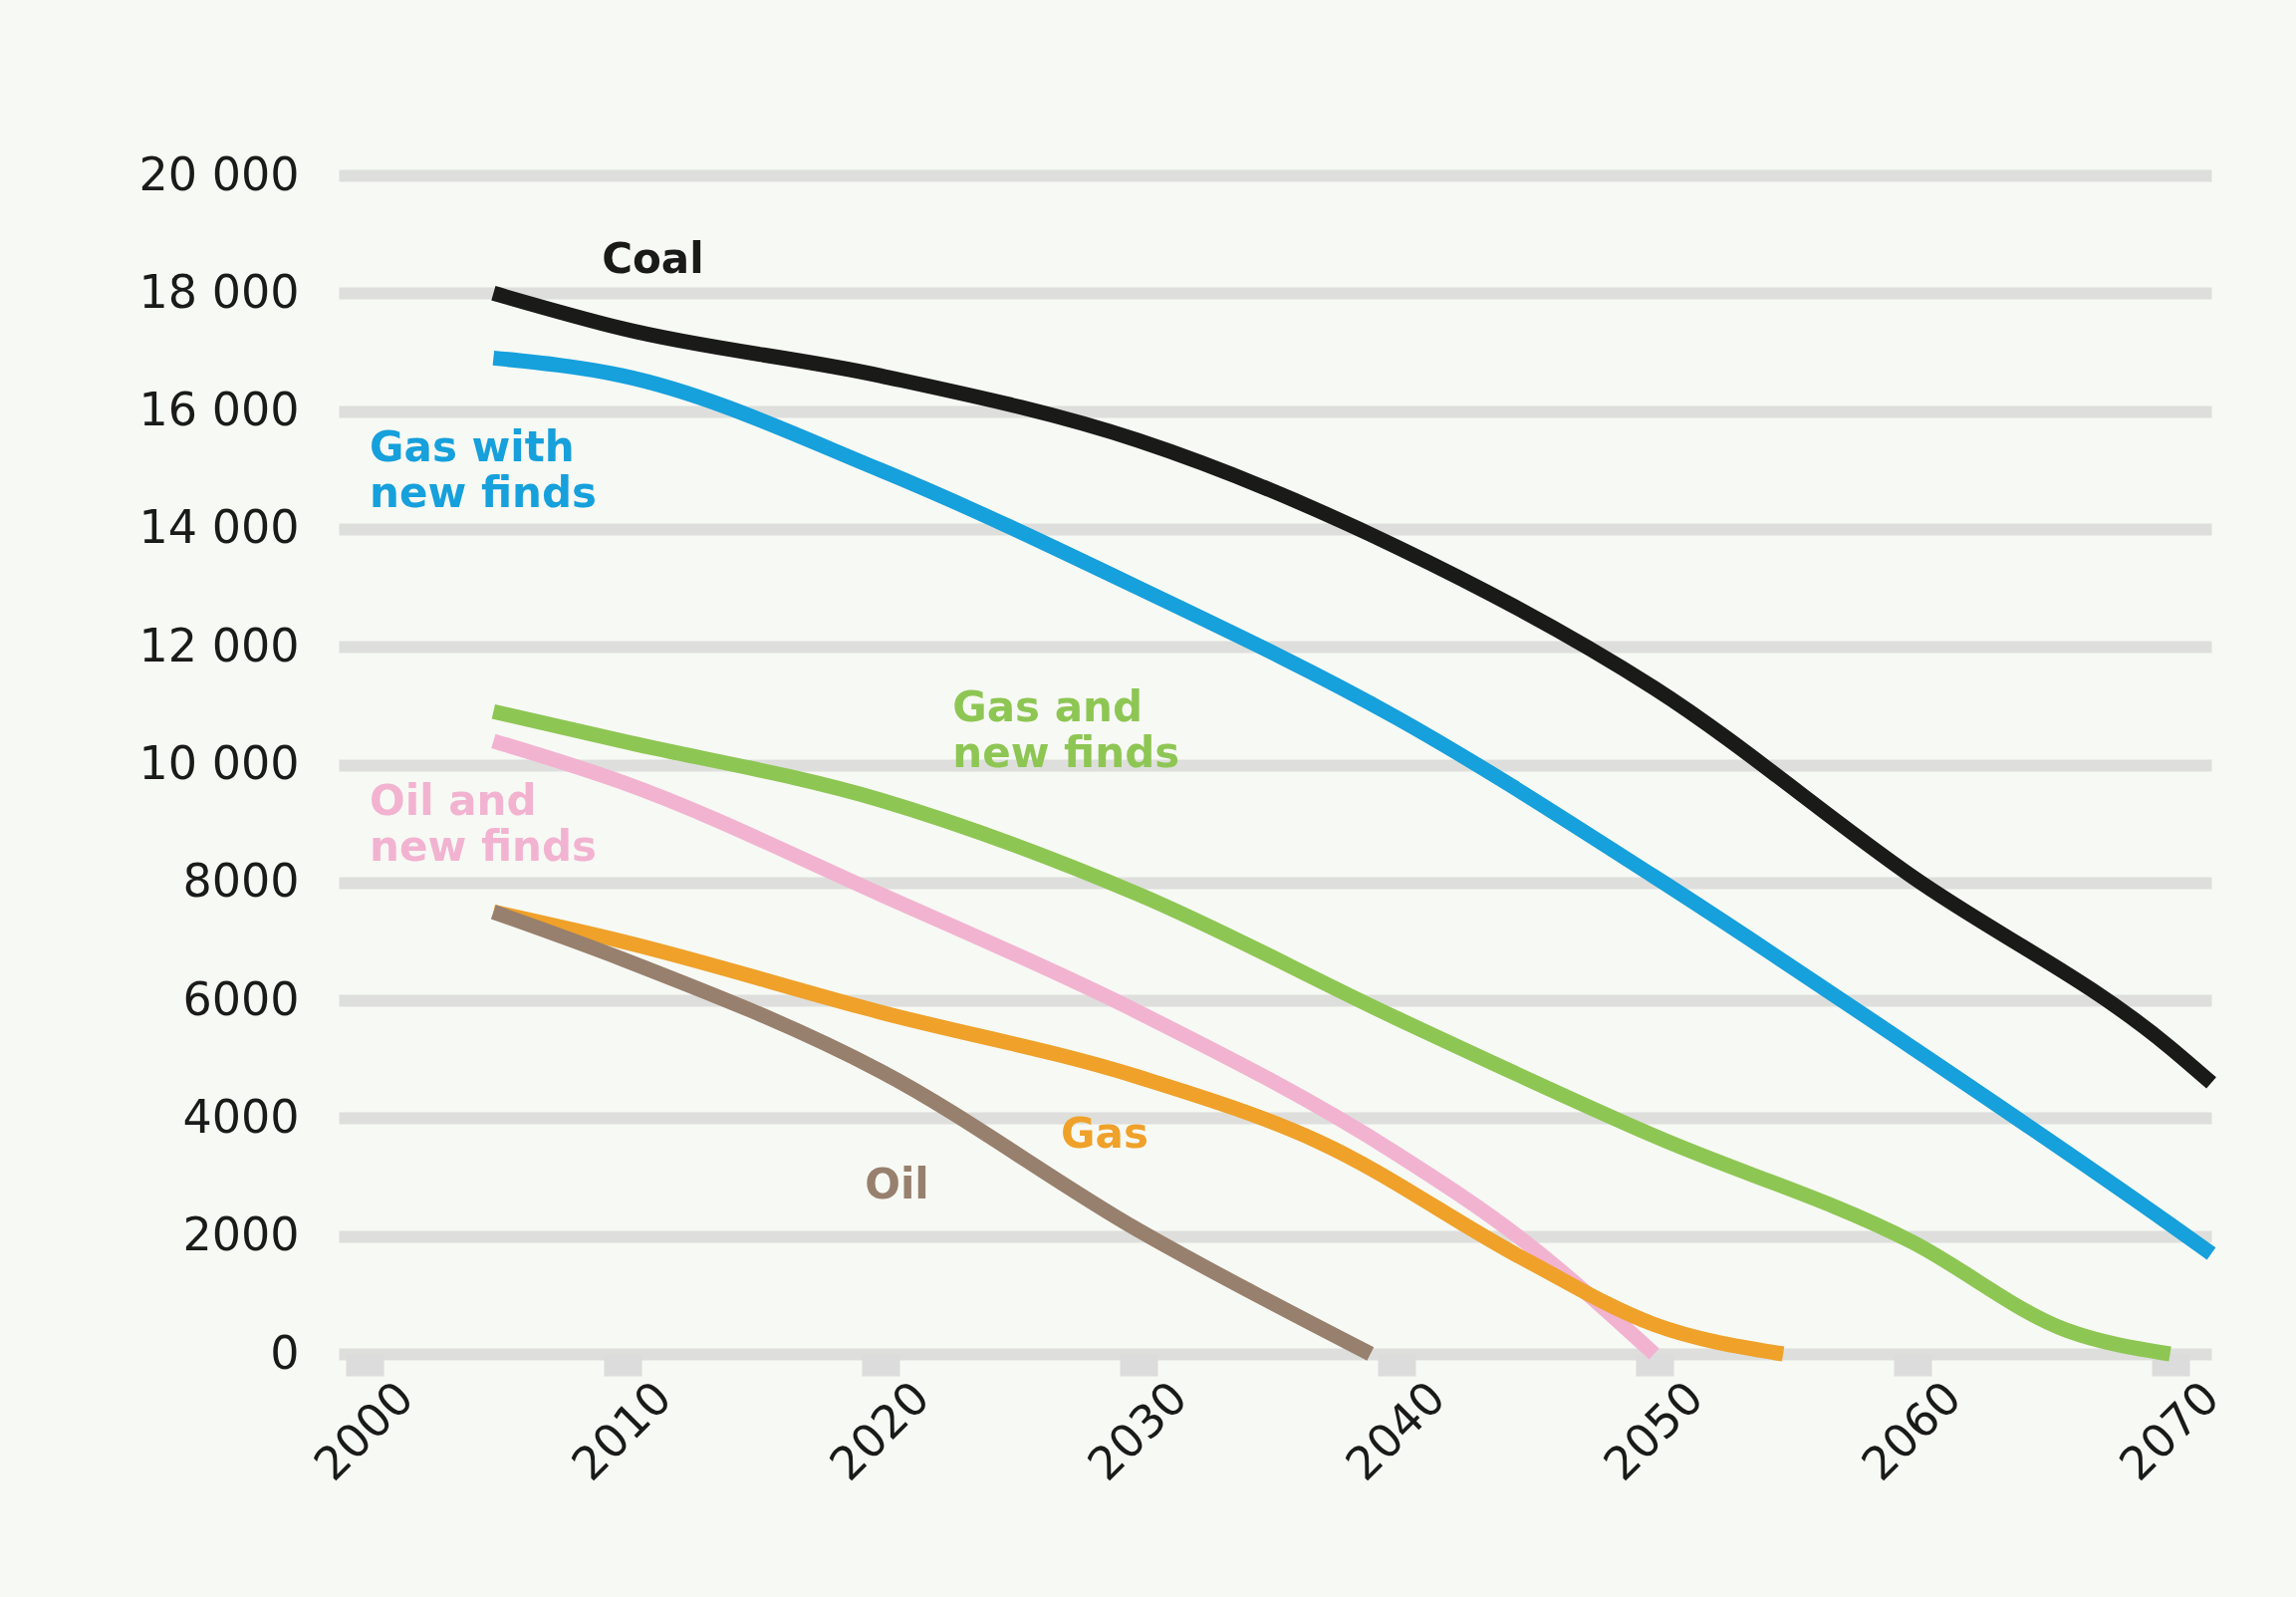 The image size is (2296, 1597). Describe the element at coordinates (219, 645) in the screenshot. I see `y-tick-label: 12 000` at that location.